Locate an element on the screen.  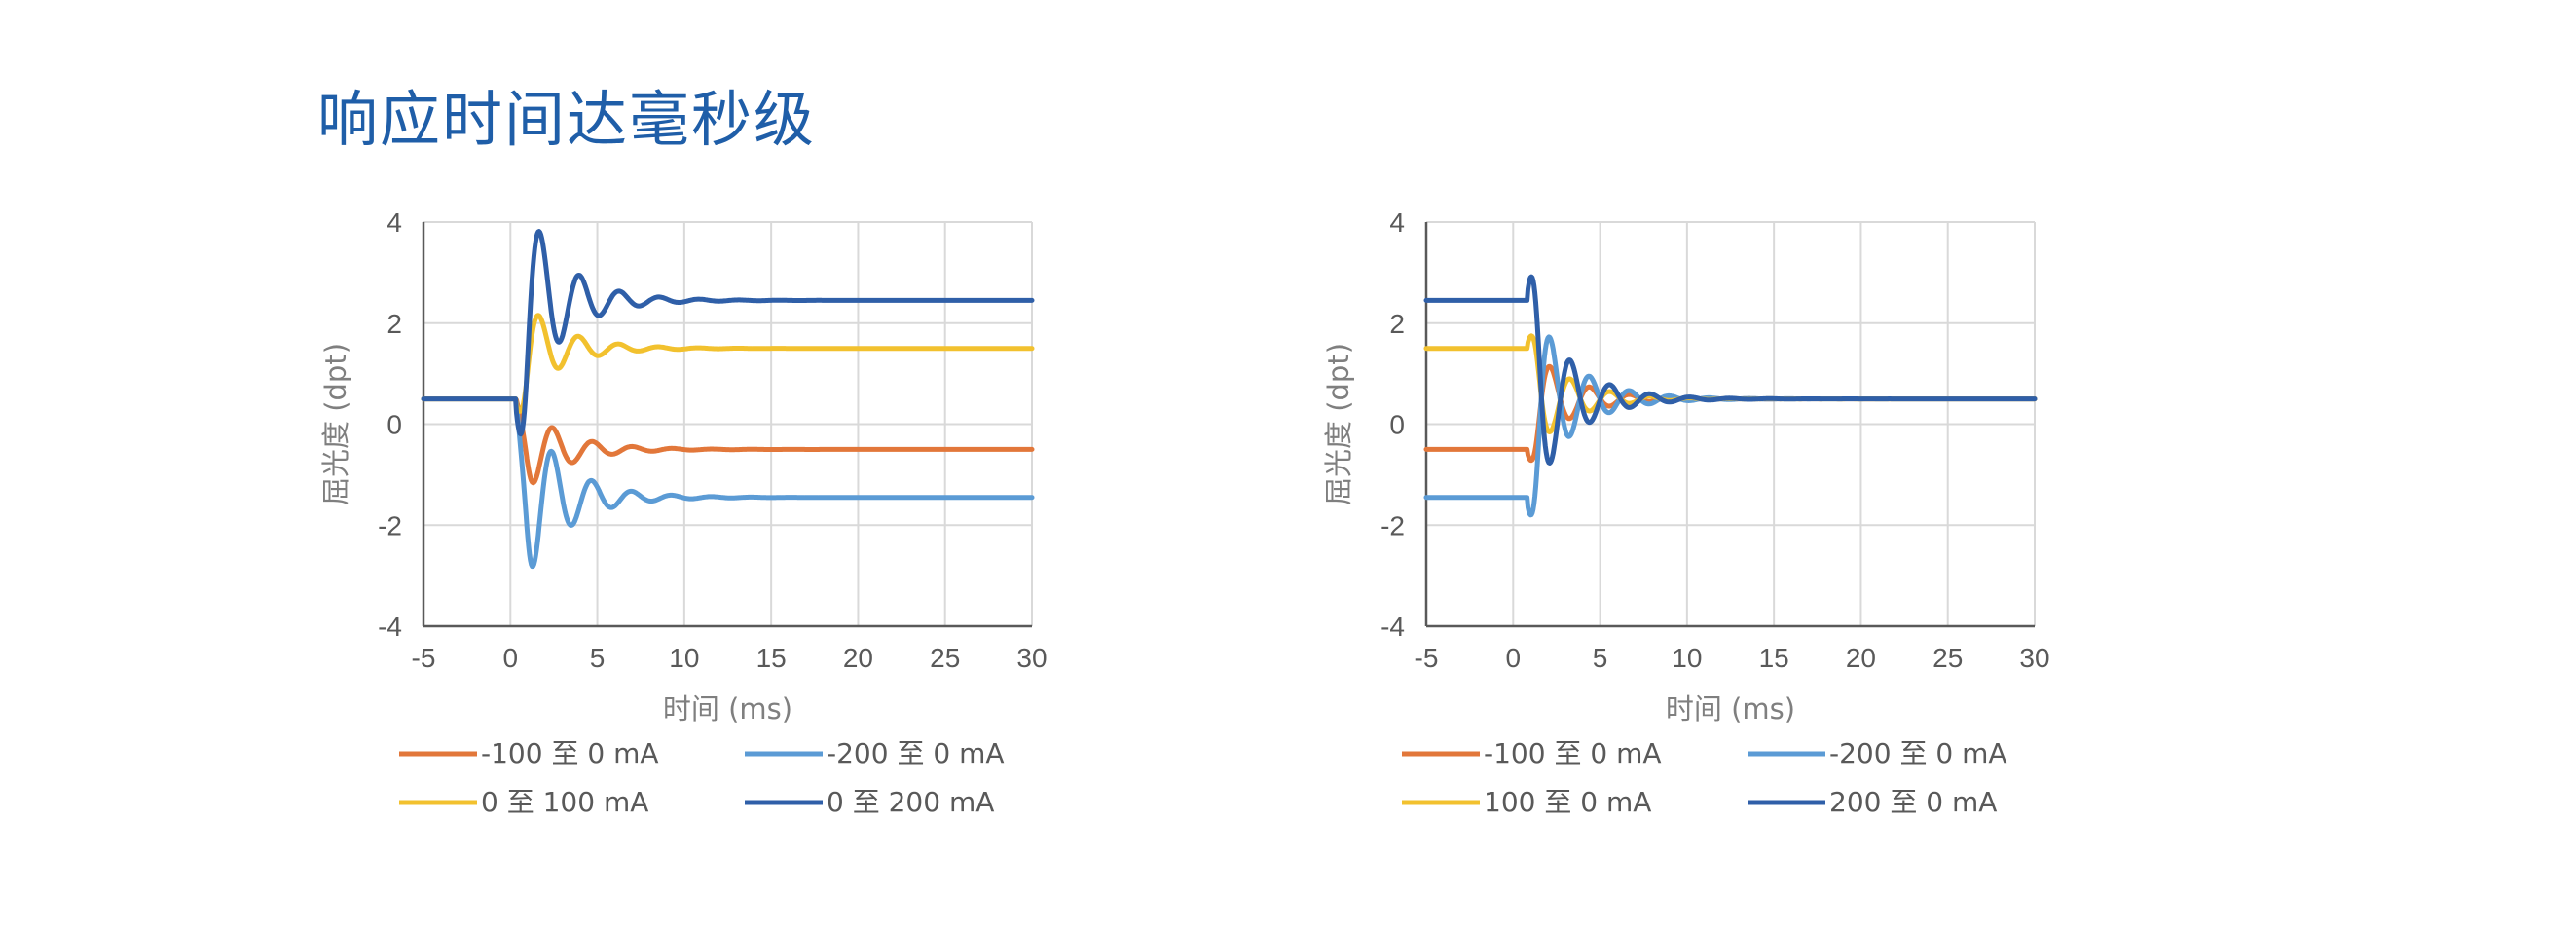
legend-label: 0 至 200 mA is located at coordinates (910, 802).